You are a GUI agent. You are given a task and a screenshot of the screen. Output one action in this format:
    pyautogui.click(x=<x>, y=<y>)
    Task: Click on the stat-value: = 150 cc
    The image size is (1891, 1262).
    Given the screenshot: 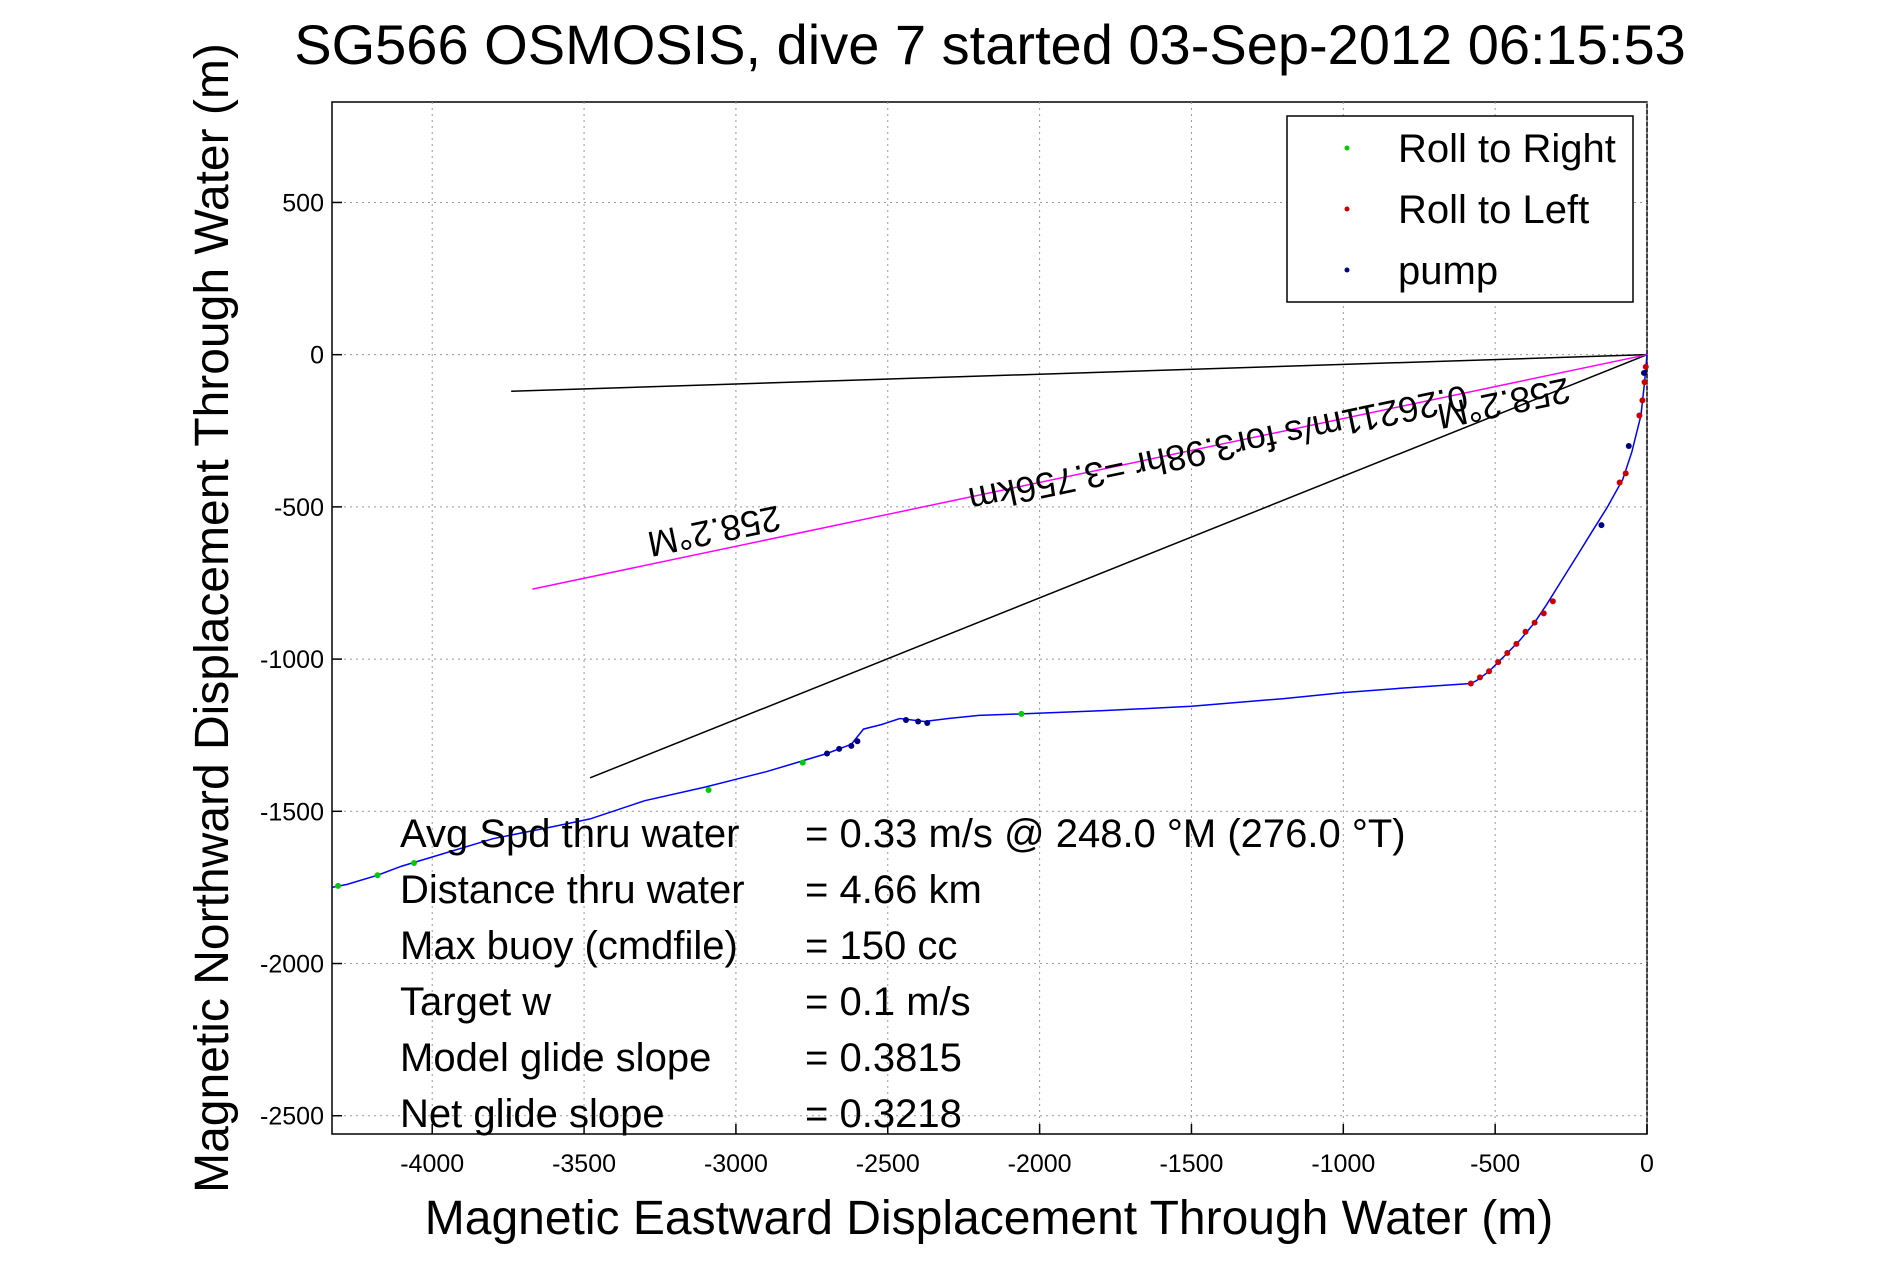 What is the action you would take?
    pyautogui.click(x=881, y=946)
    